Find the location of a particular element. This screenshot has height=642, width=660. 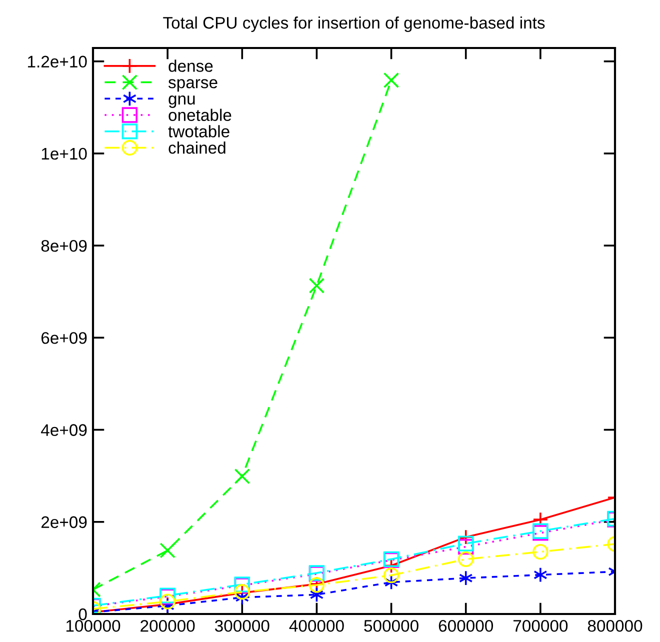

y-tick-label: 6e+09 is located at coordinates (64, 338).